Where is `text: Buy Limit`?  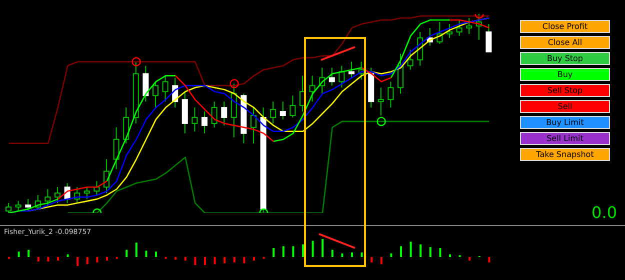
text: Buy Limit is located at coordinates (565, 122).